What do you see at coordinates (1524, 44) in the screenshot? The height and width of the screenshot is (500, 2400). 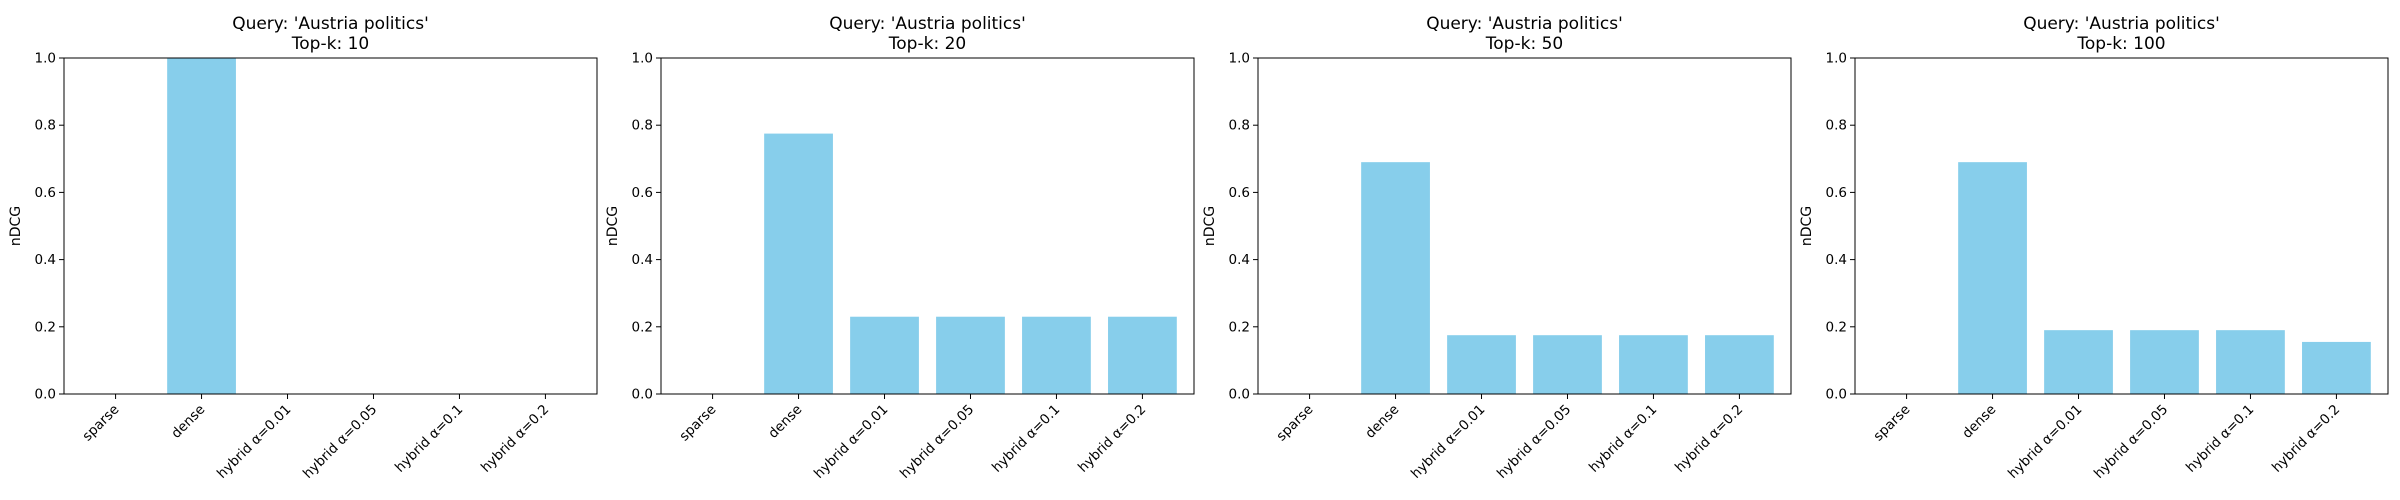 I see `chart-subtitle: Top-k: 50` at bounding box center [1524, 44].